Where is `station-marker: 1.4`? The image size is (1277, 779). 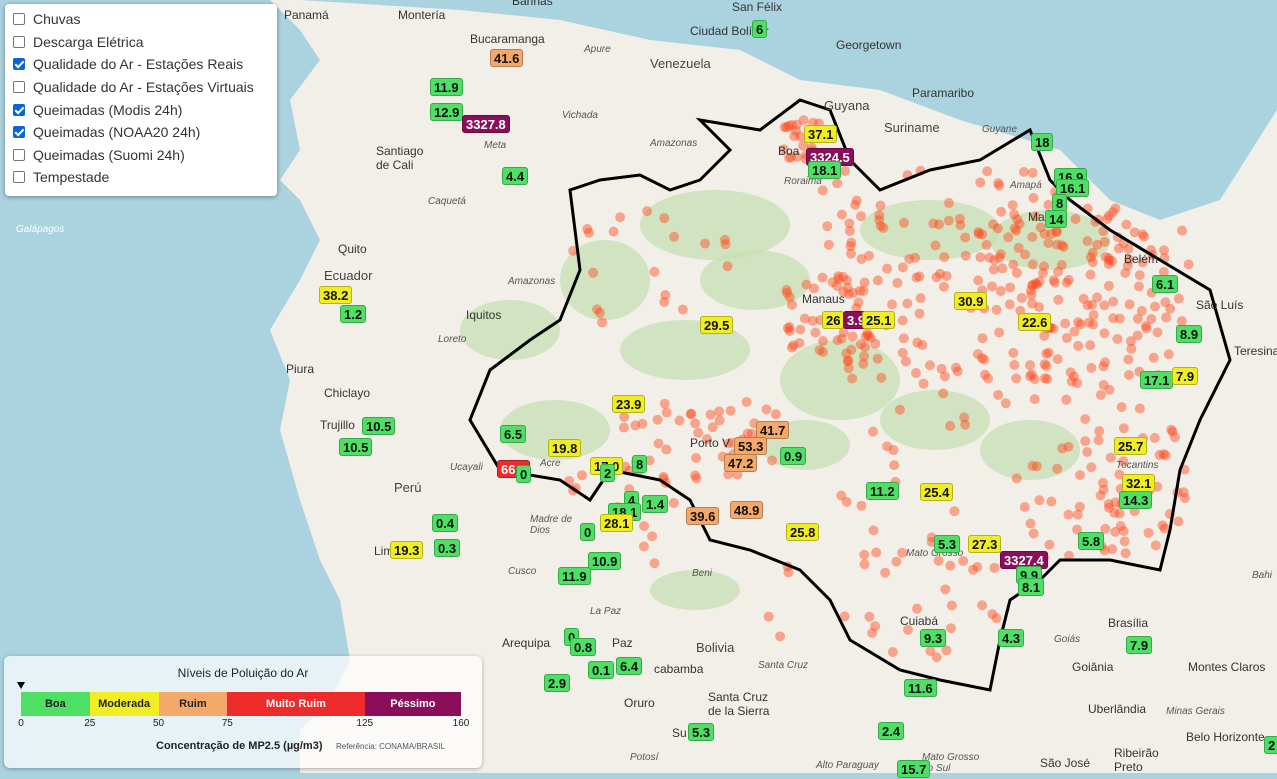
station-marker: 1.4 is located at coordinates (655, 504).